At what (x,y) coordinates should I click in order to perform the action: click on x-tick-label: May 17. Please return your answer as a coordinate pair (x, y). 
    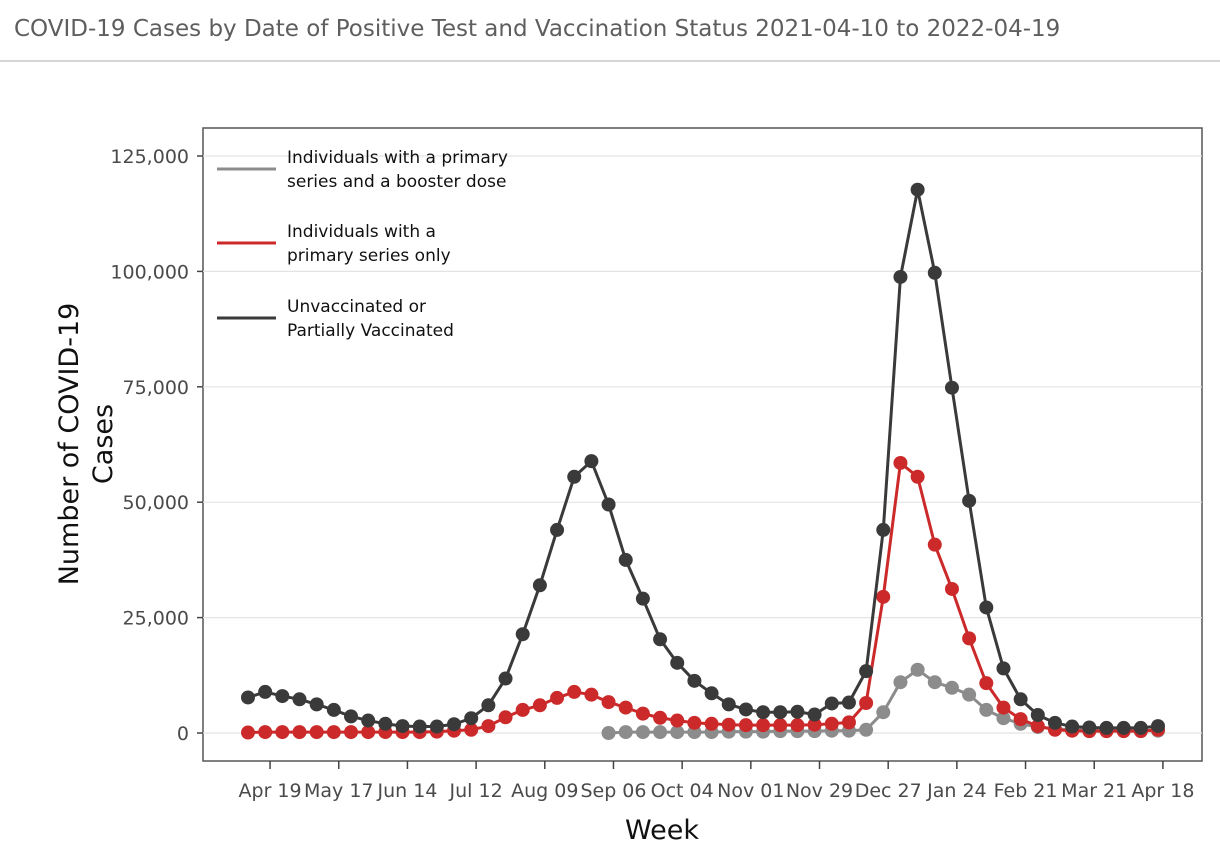
    Looking at the image, I should click on (339, 791).